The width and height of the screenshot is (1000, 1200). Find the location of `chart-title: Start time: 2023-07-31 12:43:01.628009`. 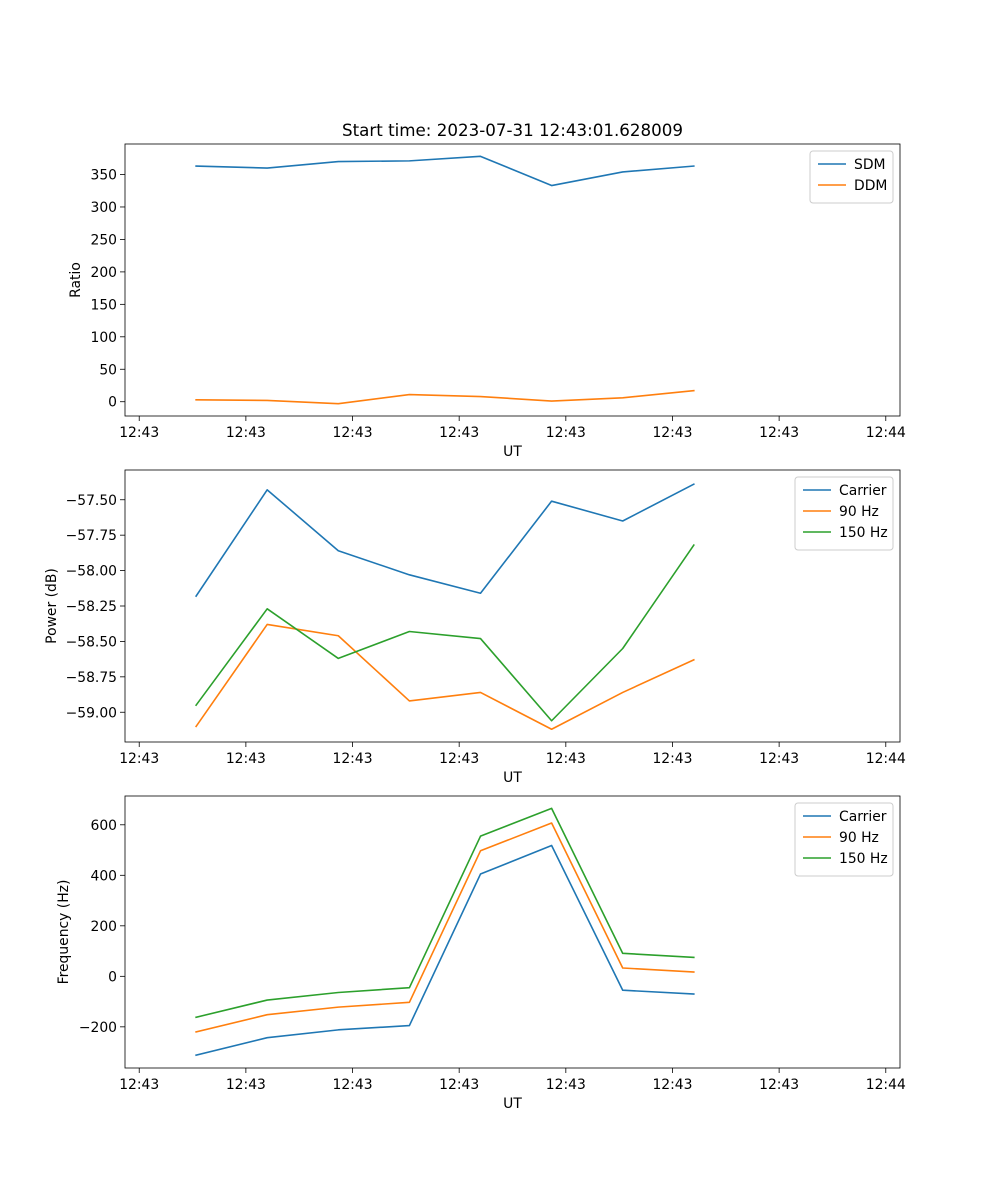

chart-title: Start time: 2023-07-31 12:43:01.628009 is located at coordinates (512, 130).